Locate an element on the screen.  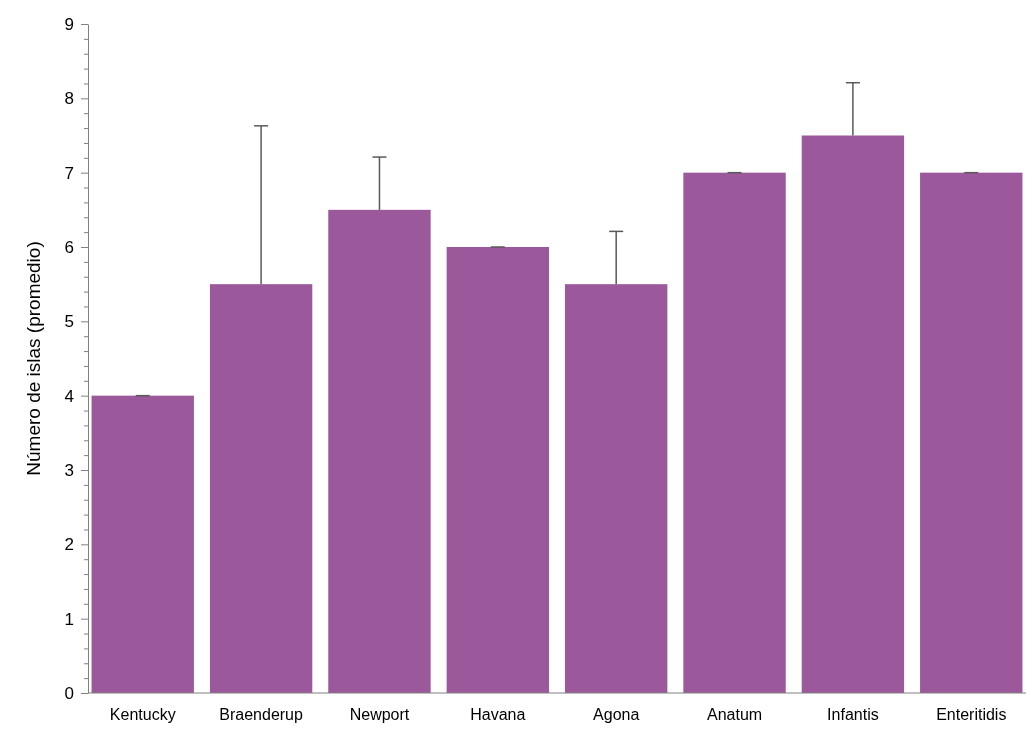
y-axis-title: Número de islas (promedio) is located at coordinates (33, 358).